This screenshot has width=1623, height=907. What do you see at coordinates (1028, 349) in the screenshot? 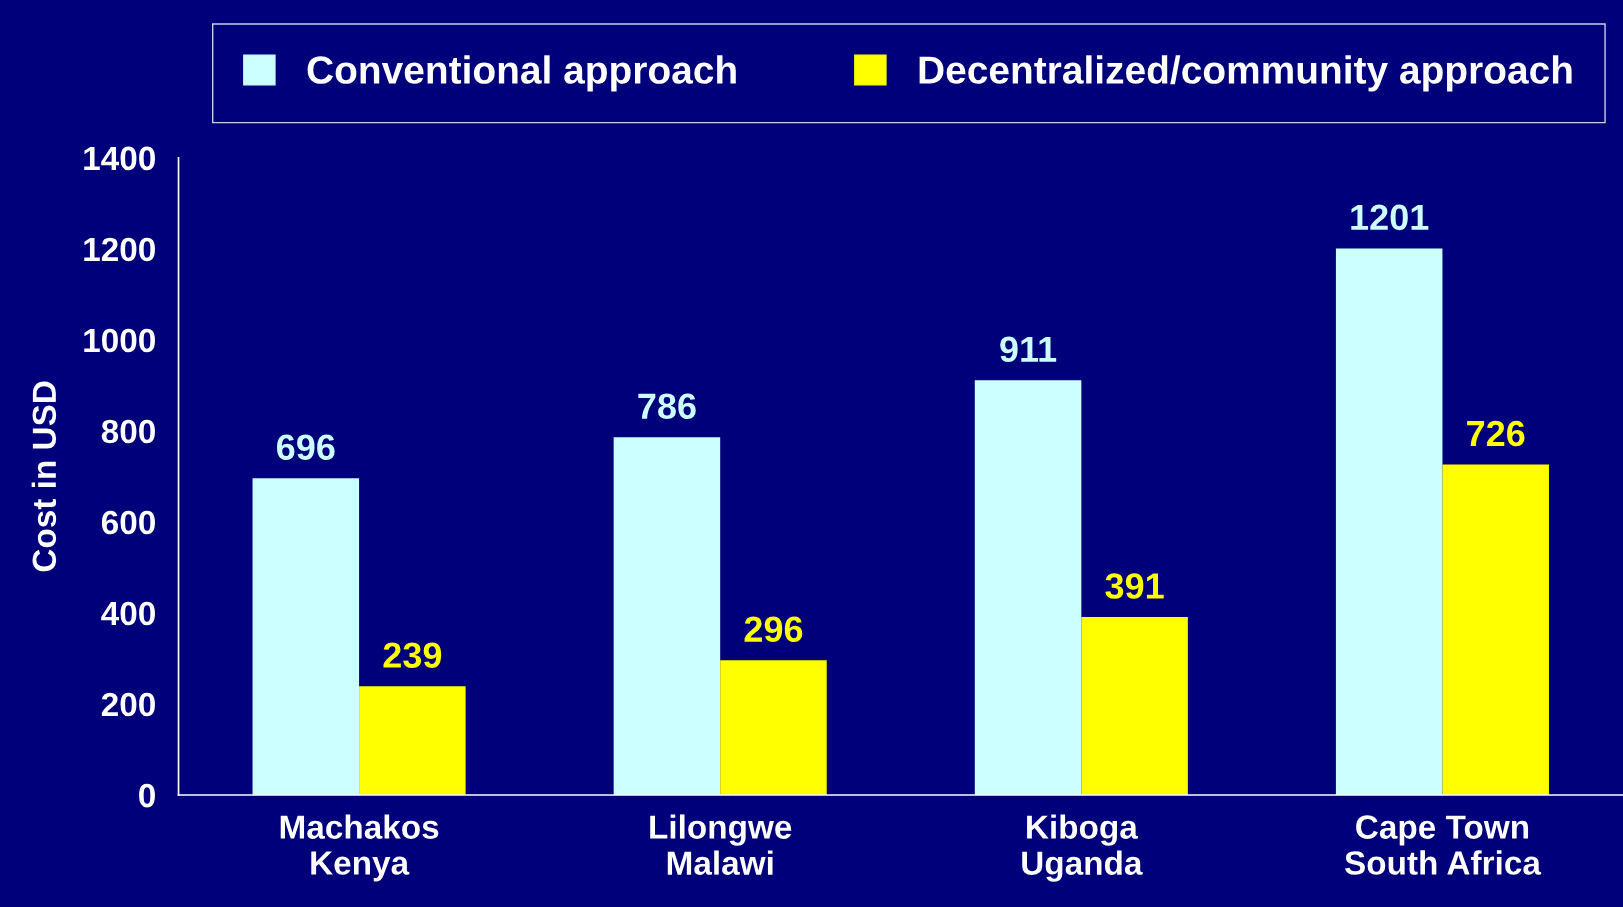
I see `data-label: 911` at bounding box center [1028, 349].